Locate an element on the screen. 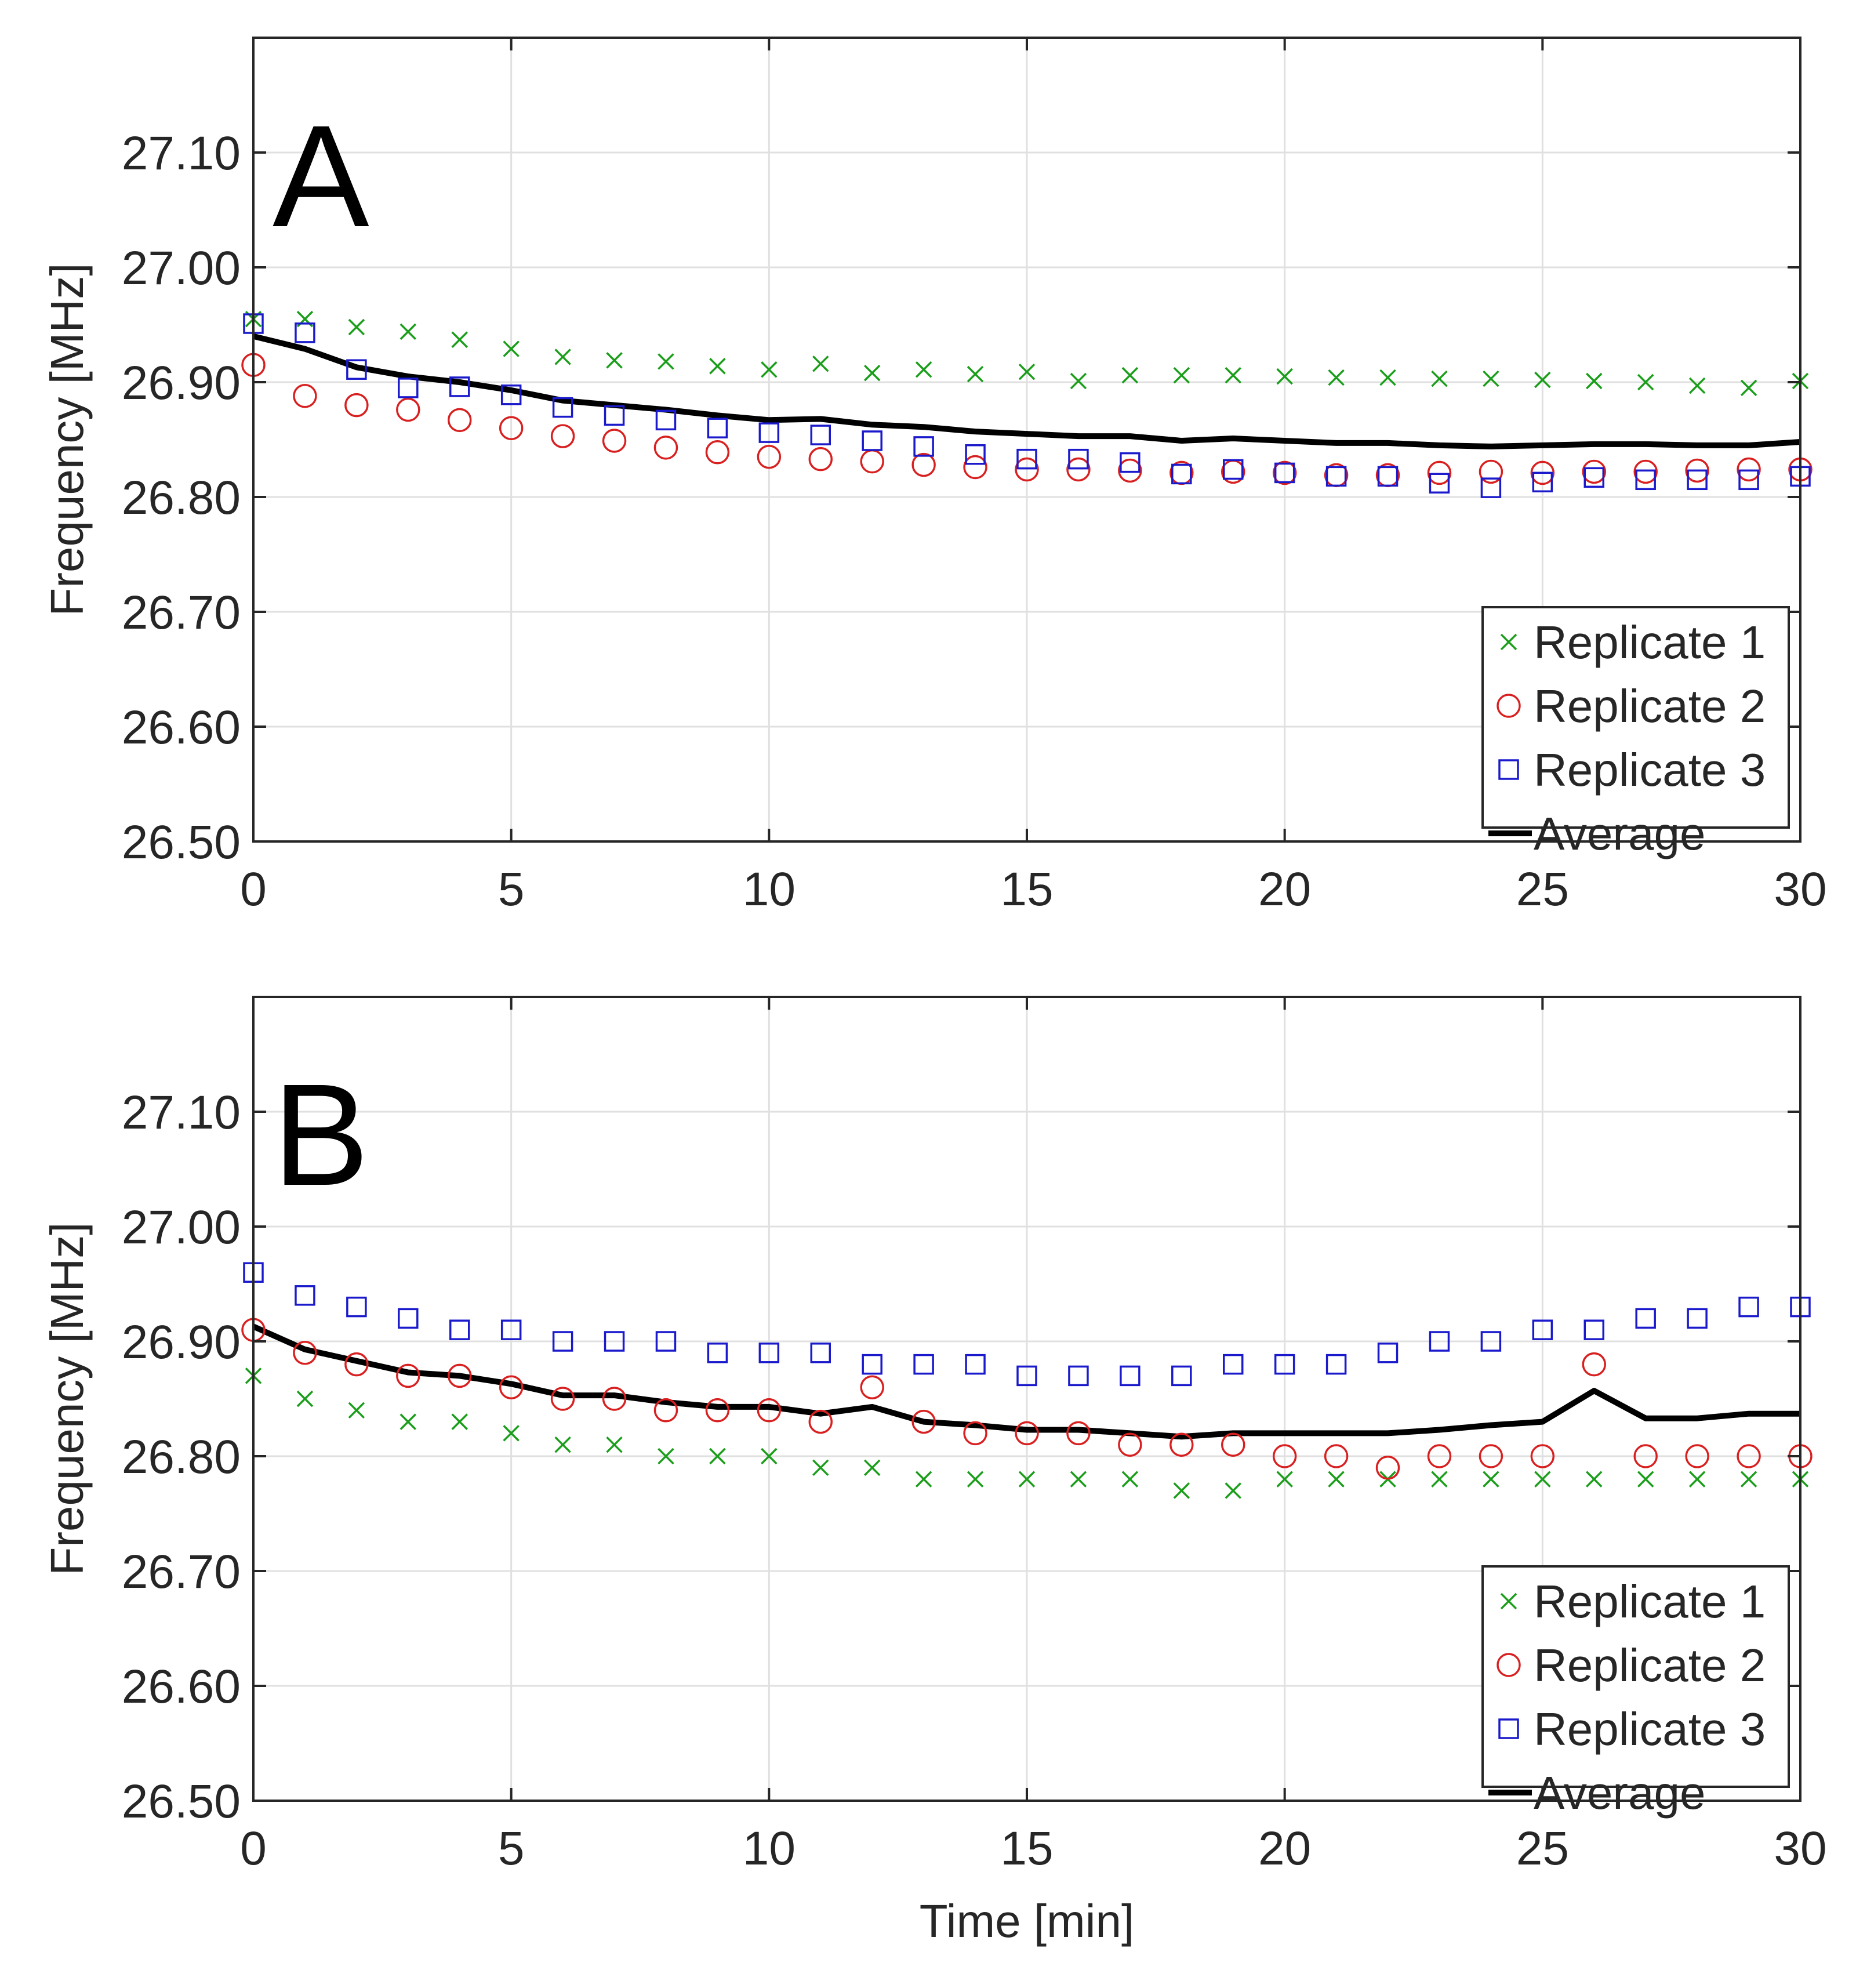 This screenshot has width=1856, height=1988. panel-b-legend-label-replicate-1: Replicate 1 is located at coordinates (1650, 1601).